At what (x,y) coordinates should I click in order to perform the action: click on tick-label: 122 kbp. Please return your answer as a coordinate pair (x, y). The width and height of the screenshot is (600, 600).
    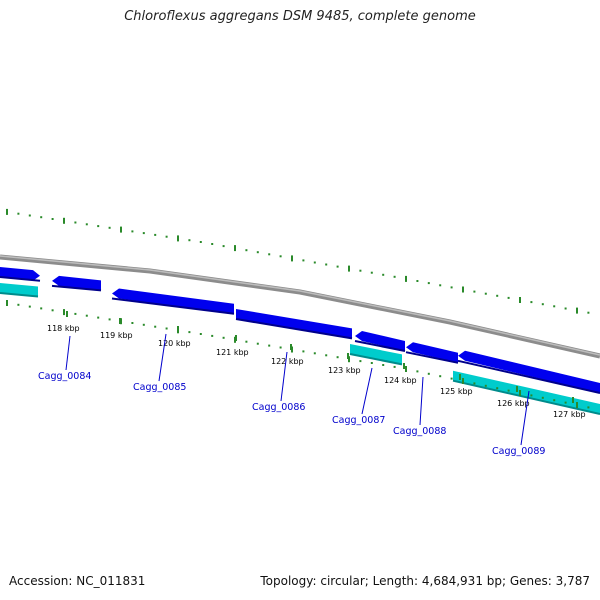
    Looking at the image, I should click on (287, 361).